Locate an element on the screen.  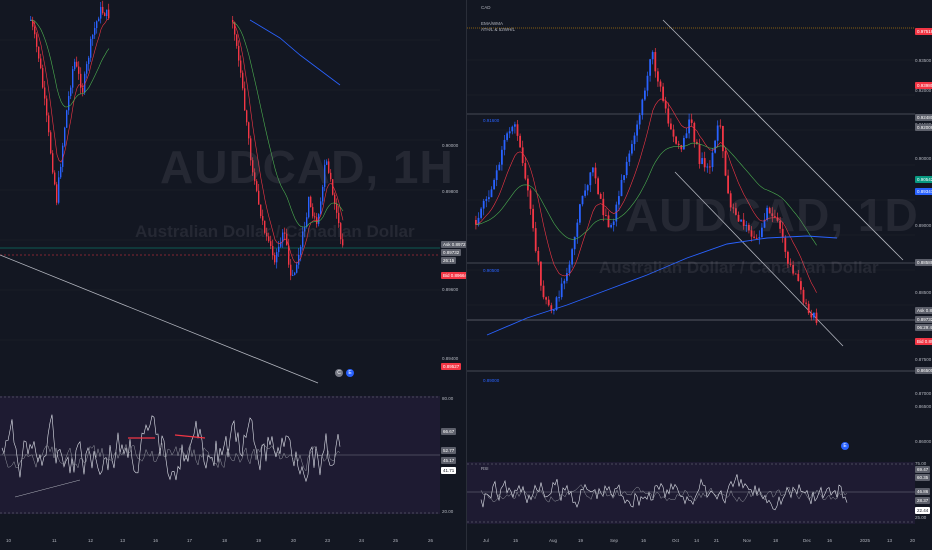
left-ema-long-line is located at coordinates (295, 52).